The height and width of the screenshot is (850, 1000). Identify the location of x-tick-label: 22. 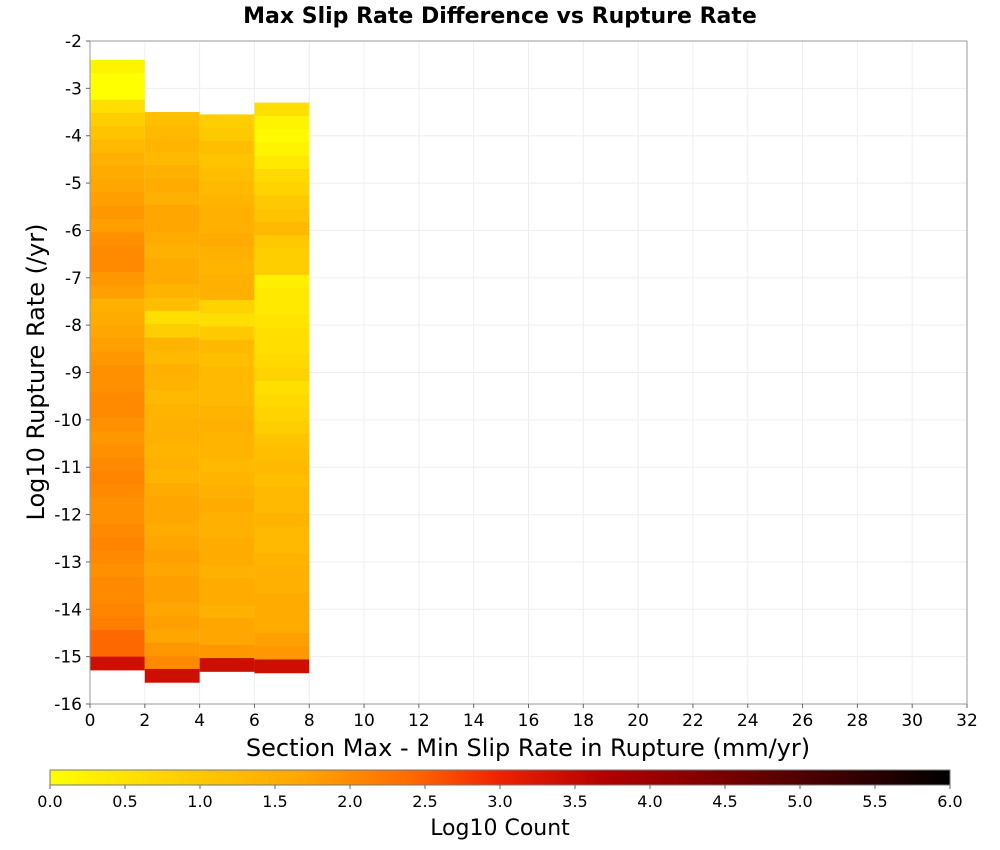
(693, 721).